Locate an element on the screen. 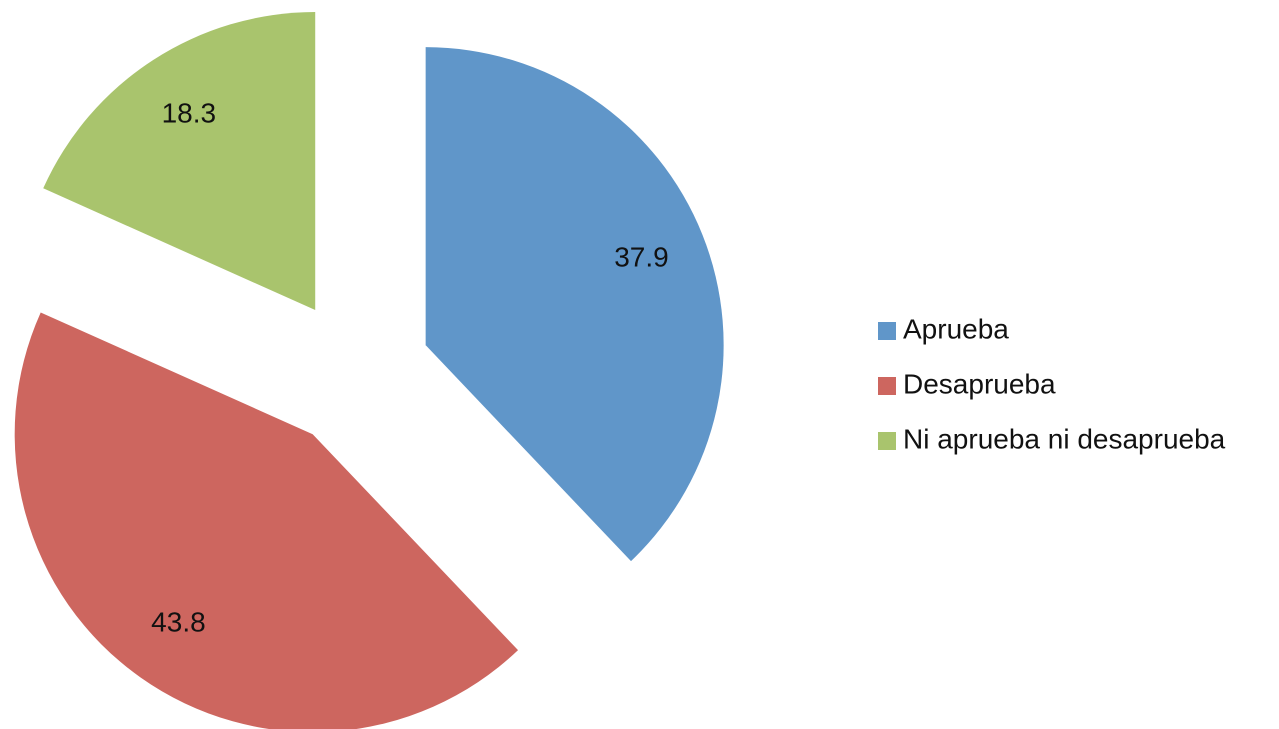 The height and width of the screenshot is (729, 1279). data-label: 18.3 is located at coordinates (189, 112).